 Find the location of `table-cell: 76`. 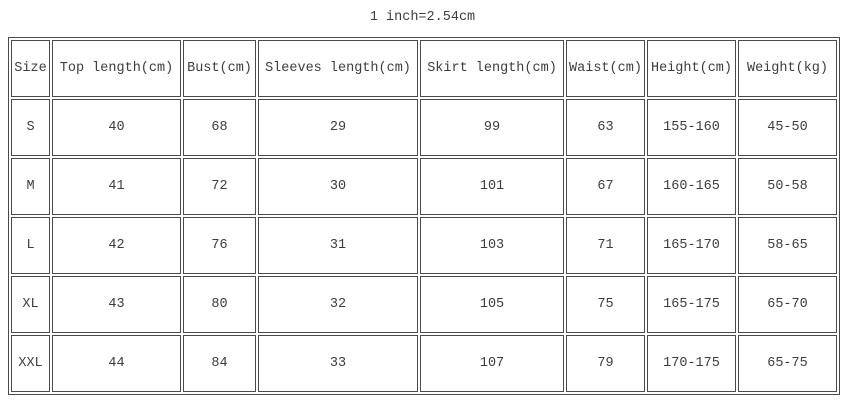

table-cell: 76 is located at coordinates (219, 245).